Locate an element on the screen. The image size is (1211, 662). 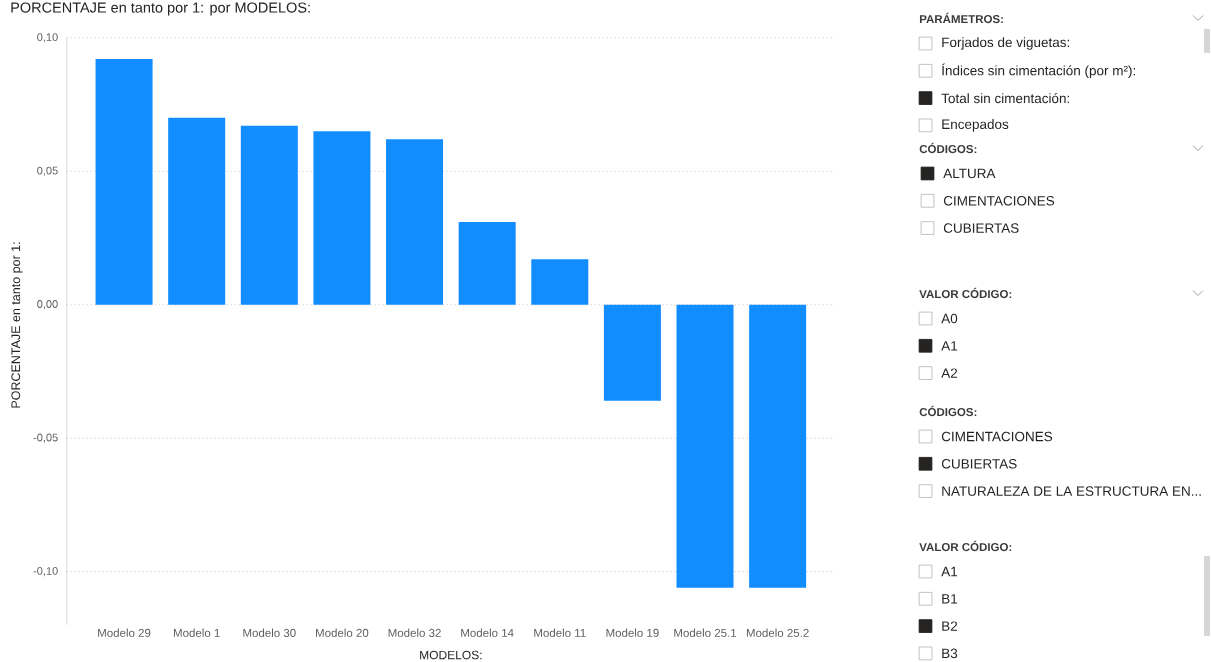
text: Encepados is located at coordinates (975, 125).